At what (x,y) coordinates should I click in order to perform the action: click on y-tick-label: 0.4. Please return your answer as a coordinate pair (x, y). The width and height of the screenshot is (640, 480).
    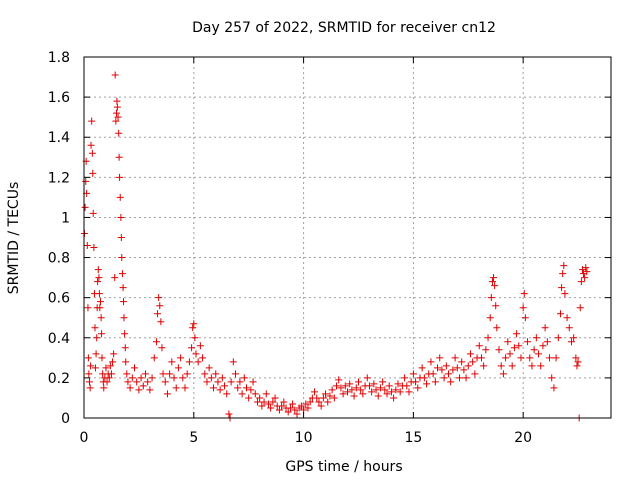
    Looking at the image, I should click on (59, 339).